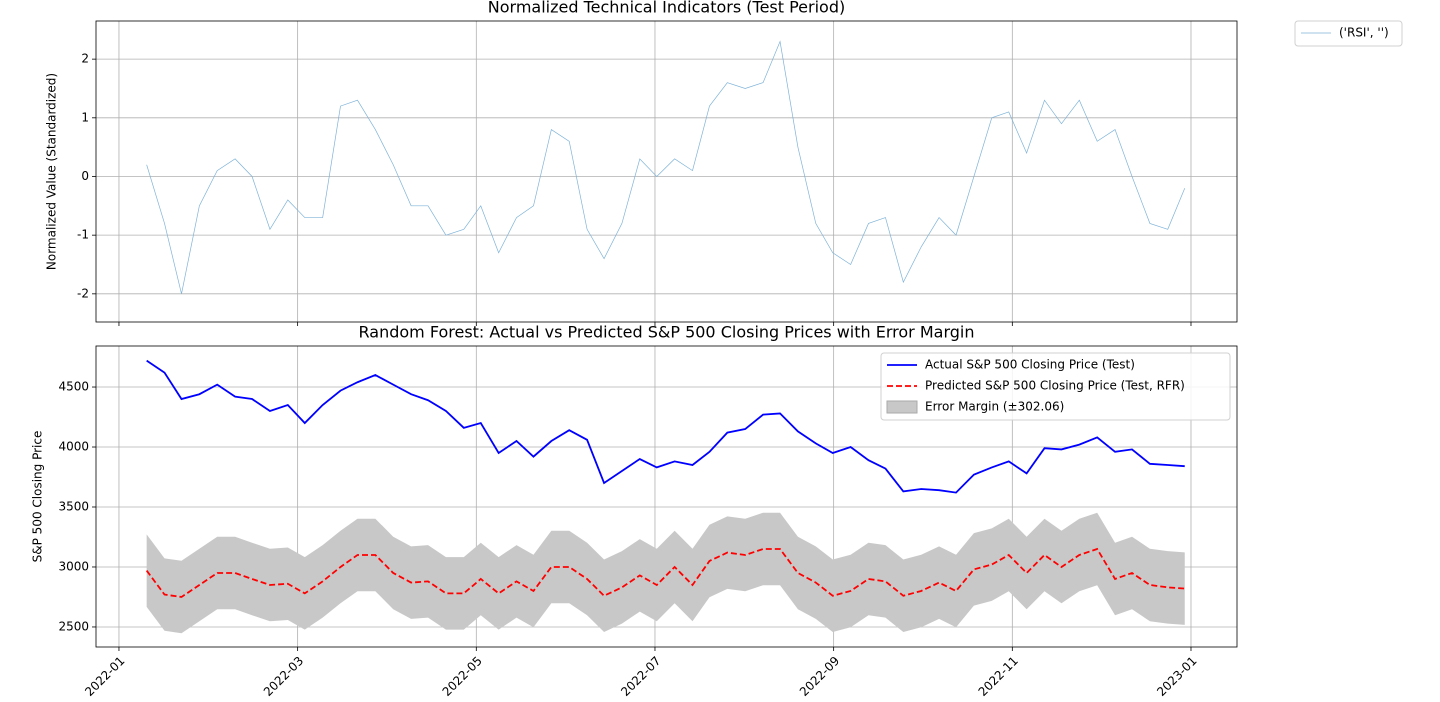  Describe the element at coordinates (1030, 365) in the screenshot. I see `legend-label: Actual S&P 500 Closing Price (Test)` at that location.